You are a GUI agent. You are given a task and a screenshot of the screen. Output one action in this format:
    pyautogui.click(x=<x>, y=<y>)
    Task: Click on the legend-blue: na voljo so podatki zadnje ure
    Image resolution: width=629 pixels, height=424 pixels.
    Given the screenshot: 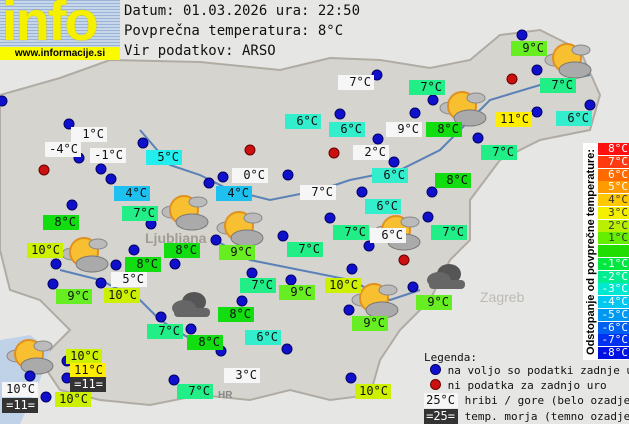 What is the action you would take?
    pyautogui.click(x=529, y=370)
    